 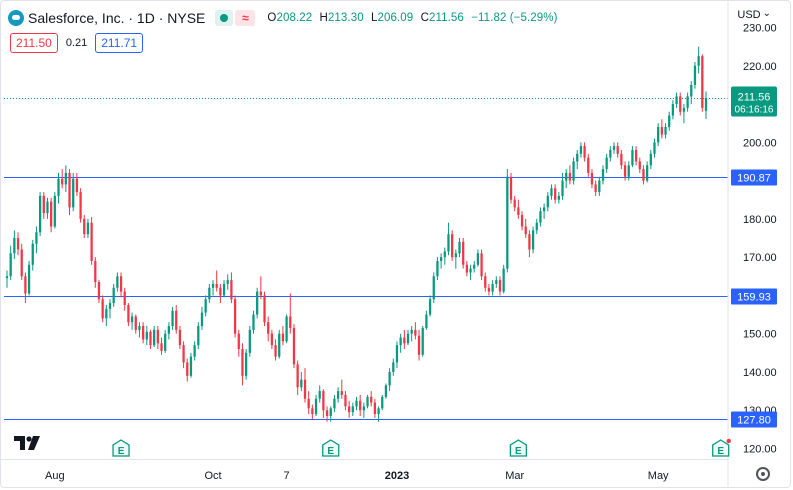 What do you see at coordinates (760, 335) in the screenshot?
I see `price-tick-label: 150.00` at bounding box center [760, 335].